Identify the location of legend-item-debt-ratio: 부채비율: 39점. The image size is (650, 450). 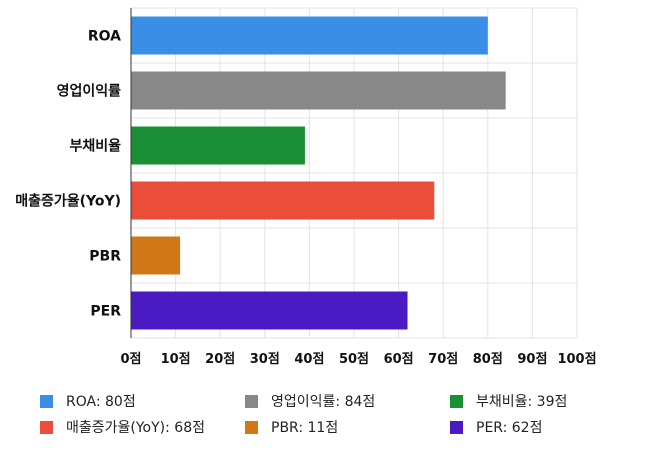
(508, 401).